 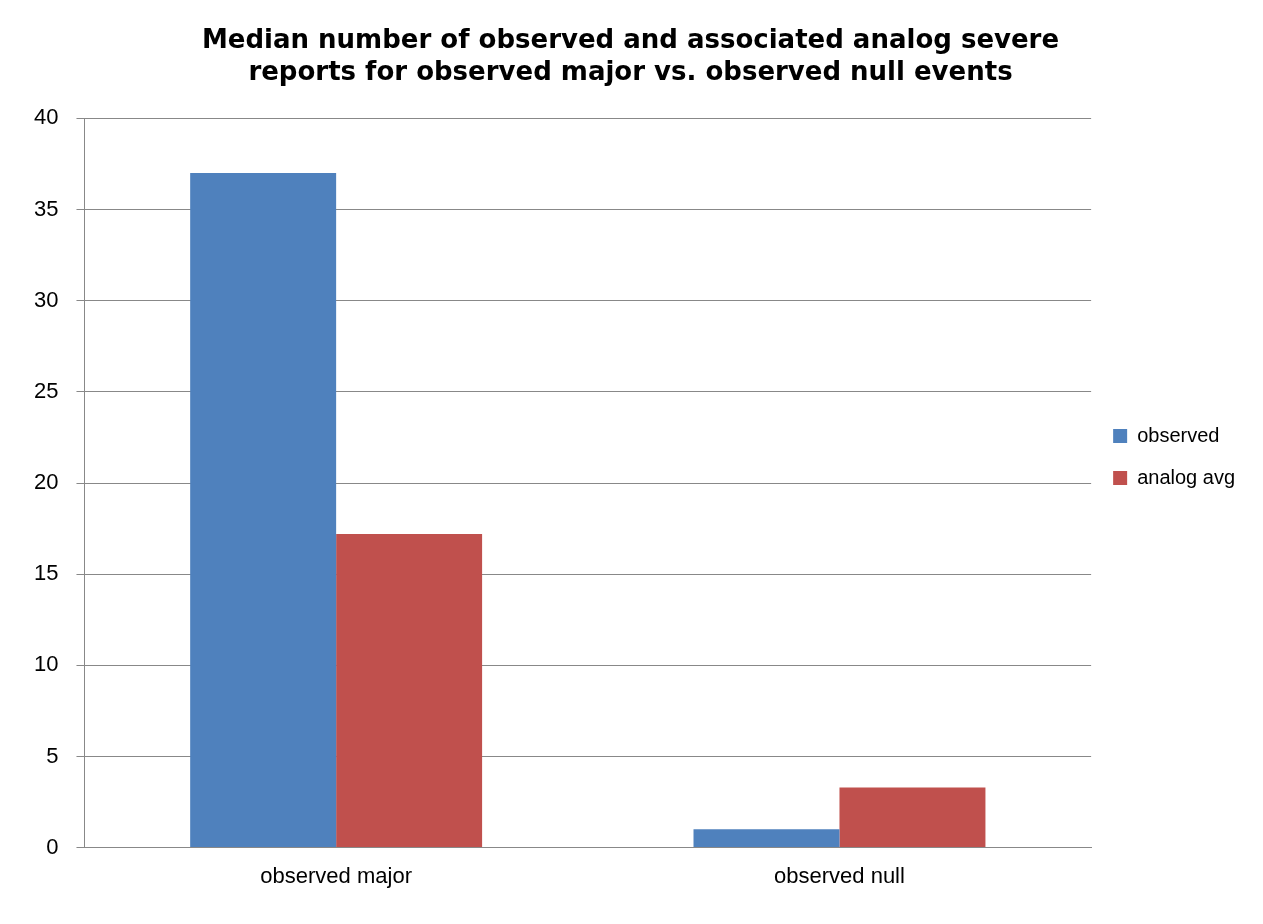 What do you see at coordinates (630, 70) in the screenshot?
I see `text: reports for observed major vs. observed null events` at bounding box center [630, 70].